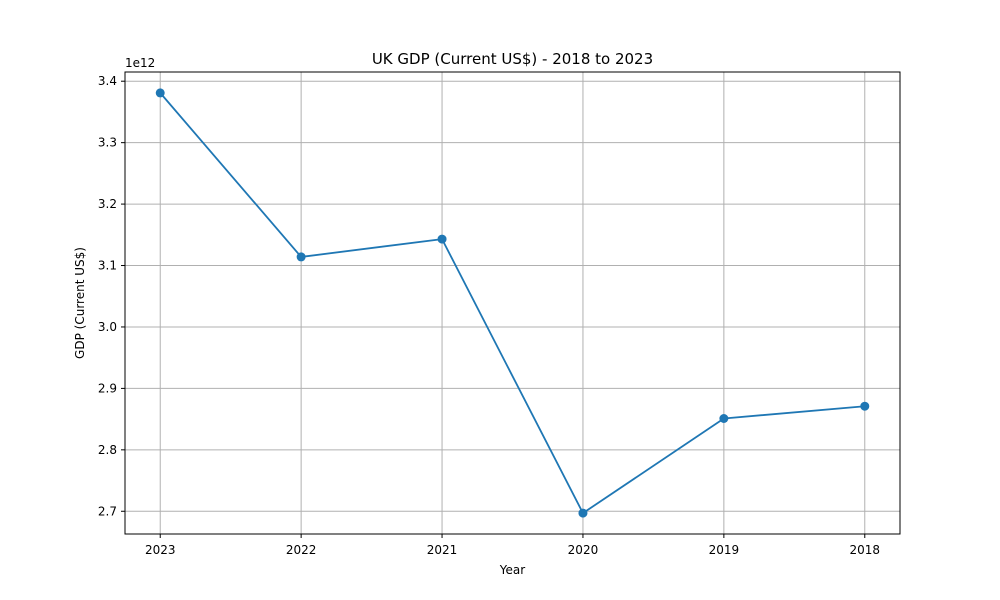 This screenshot has width=1000, height=600. Describe the element at coordinates (107, 81) in the screenshot. I see `y-tick-label: 3.4` at that location.